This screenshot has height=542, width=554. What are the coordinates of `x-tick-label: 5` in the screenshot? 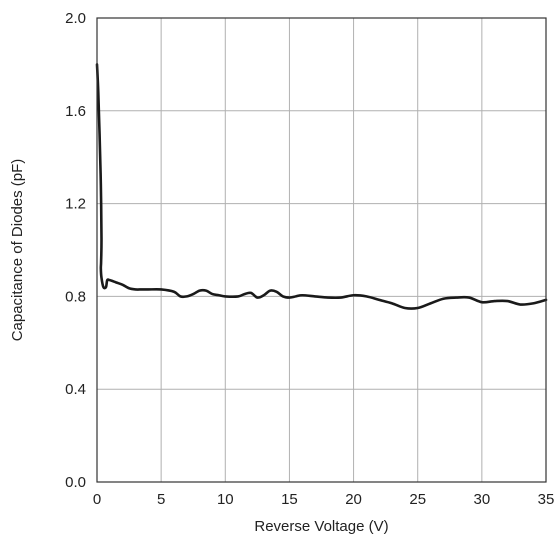 It's located at (161, 499).